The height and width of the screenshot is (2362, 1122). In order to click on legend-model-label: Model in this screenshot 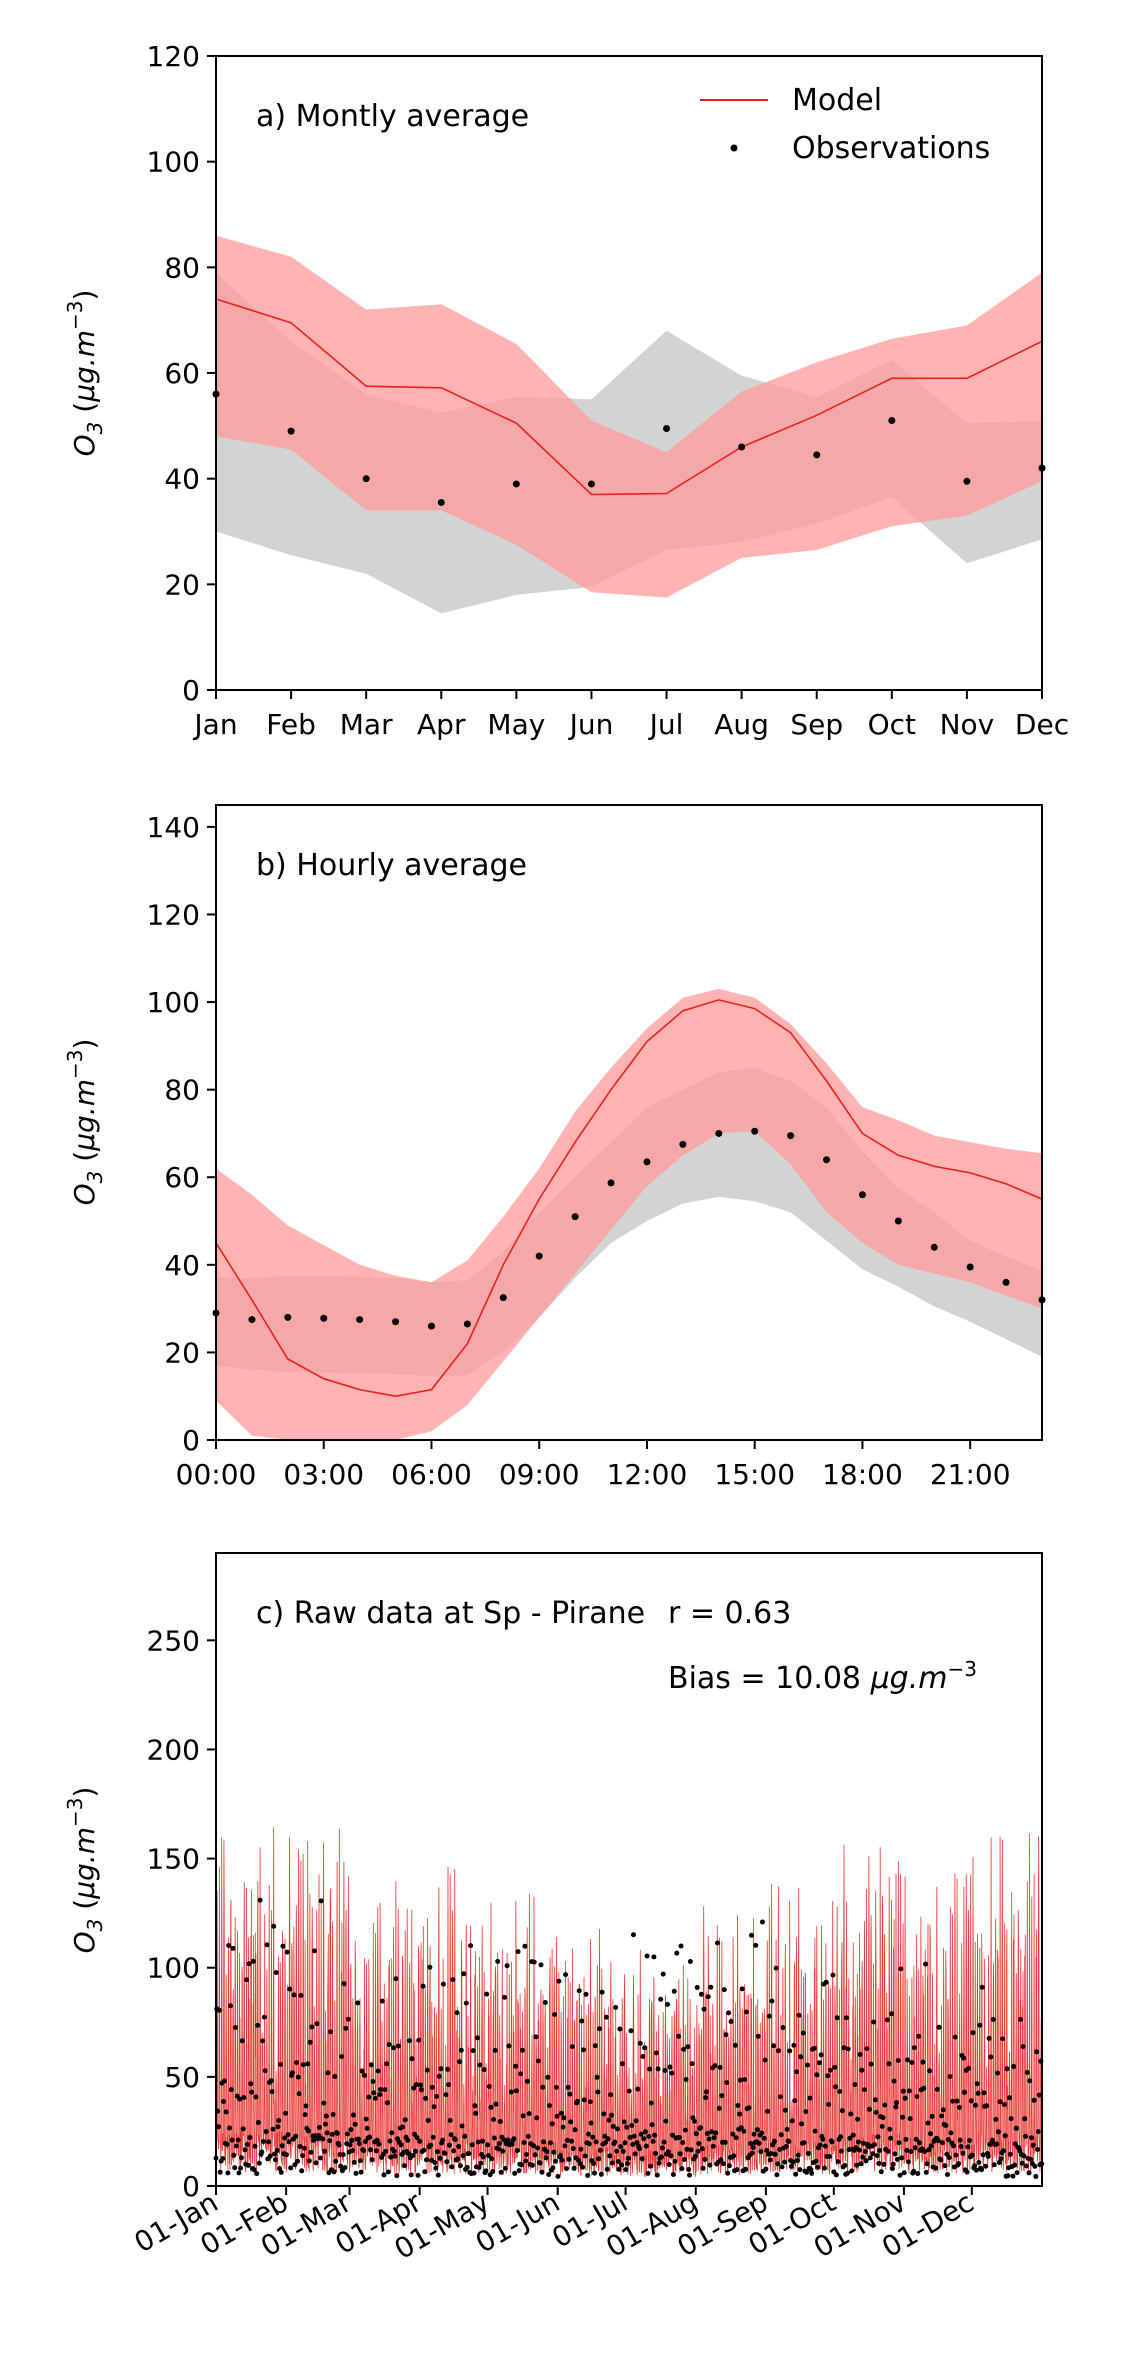, I will do `click(837, 100)`.